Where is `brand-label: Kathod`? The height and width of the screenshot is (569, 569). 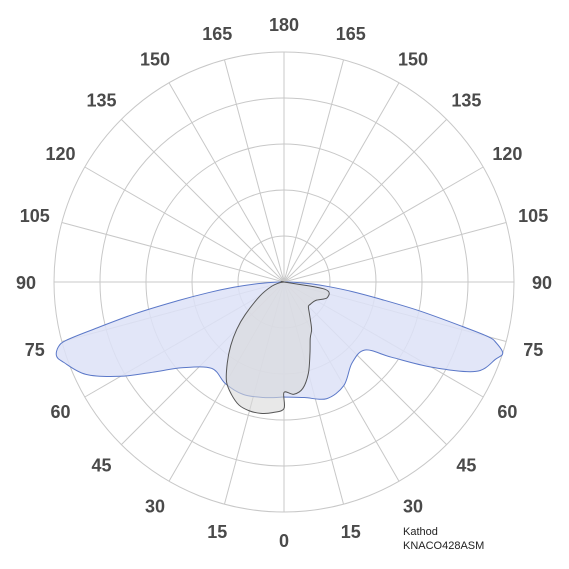 brand-label: Kathod is located at coordinates (420, 532).